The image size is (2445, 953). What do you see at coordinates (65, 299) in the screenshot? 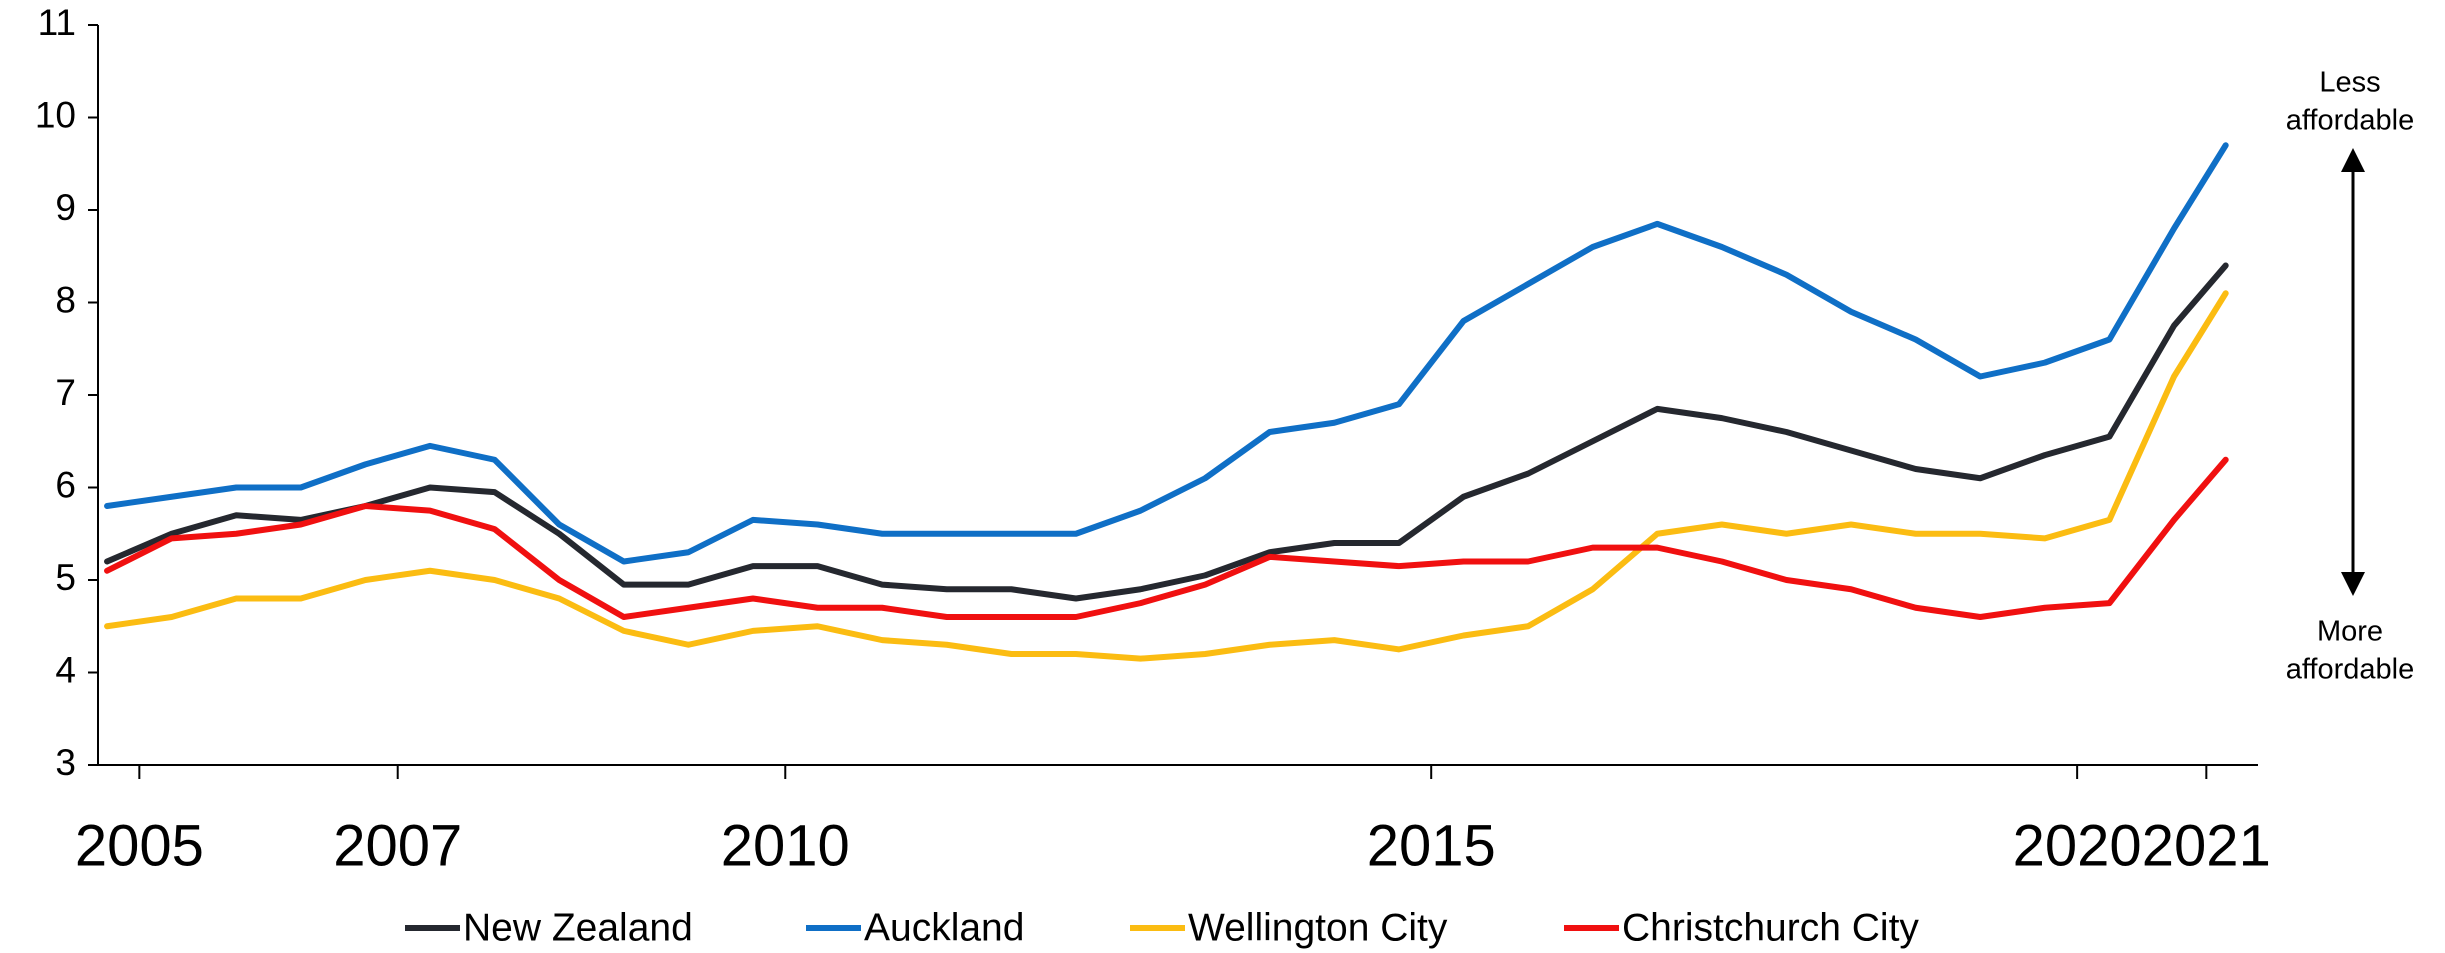
I see `y-tick-label: 8` at bounding box center [65, 299].